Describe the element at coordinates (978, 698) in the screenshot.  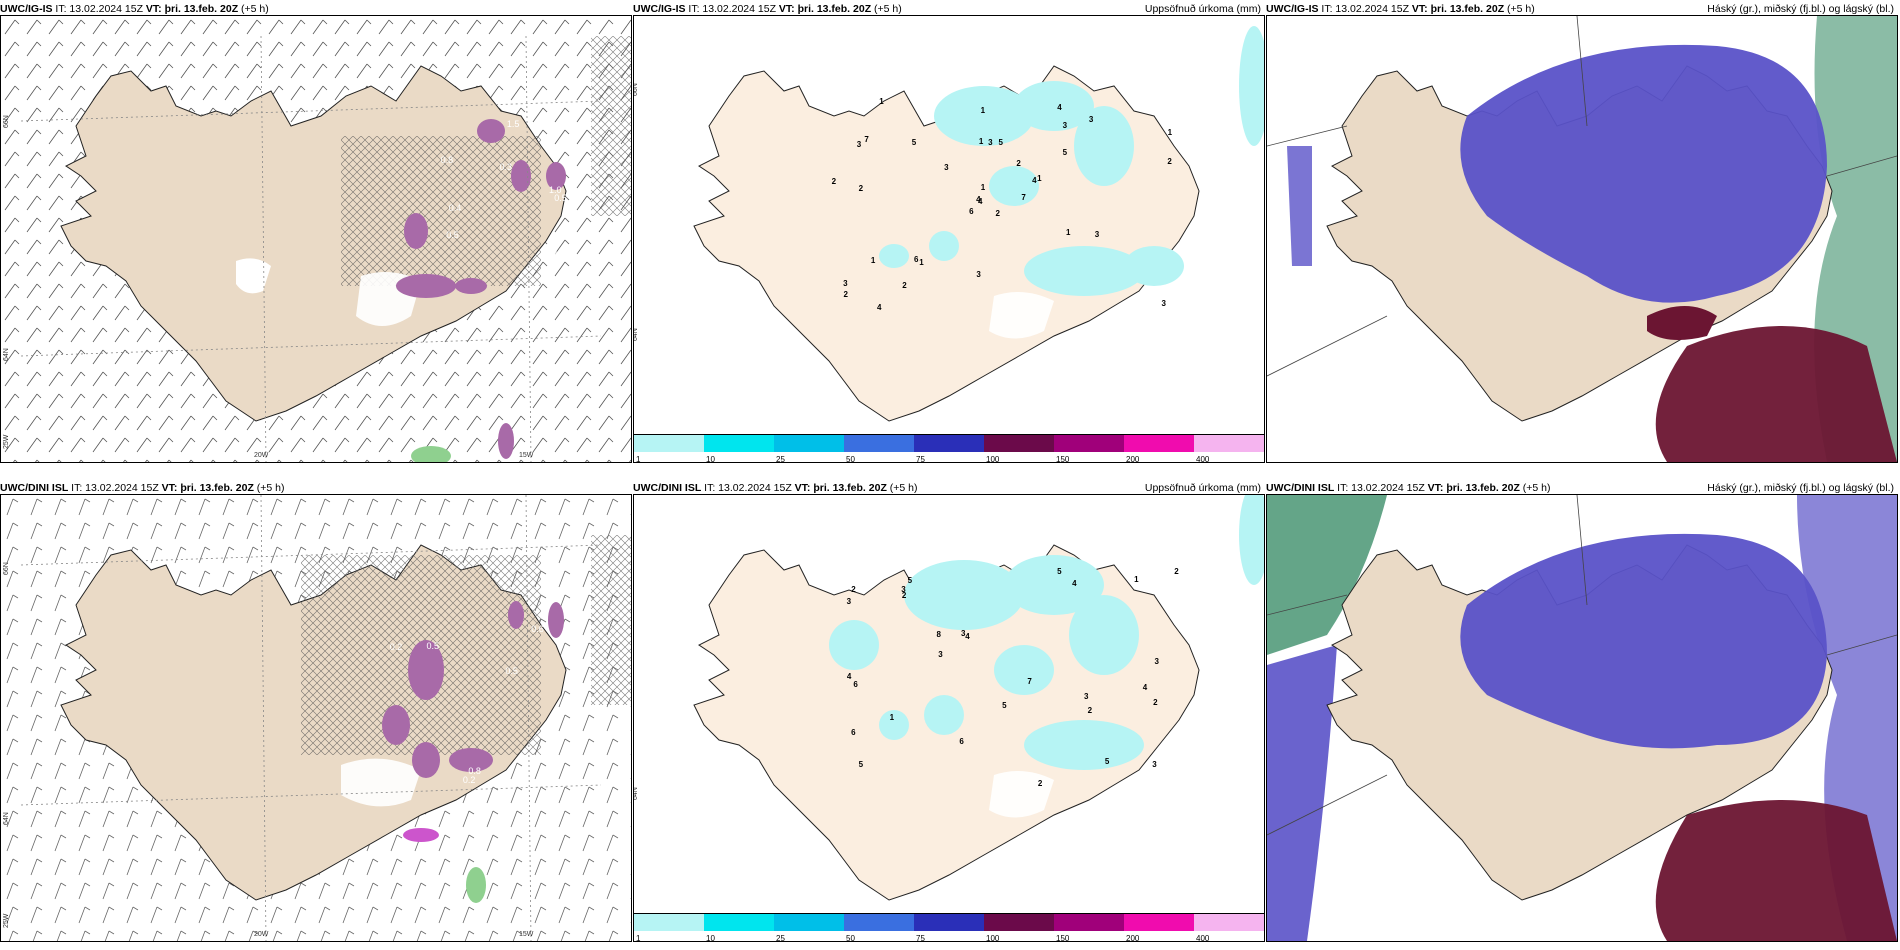
I see `map-precip-bottom` at that location.